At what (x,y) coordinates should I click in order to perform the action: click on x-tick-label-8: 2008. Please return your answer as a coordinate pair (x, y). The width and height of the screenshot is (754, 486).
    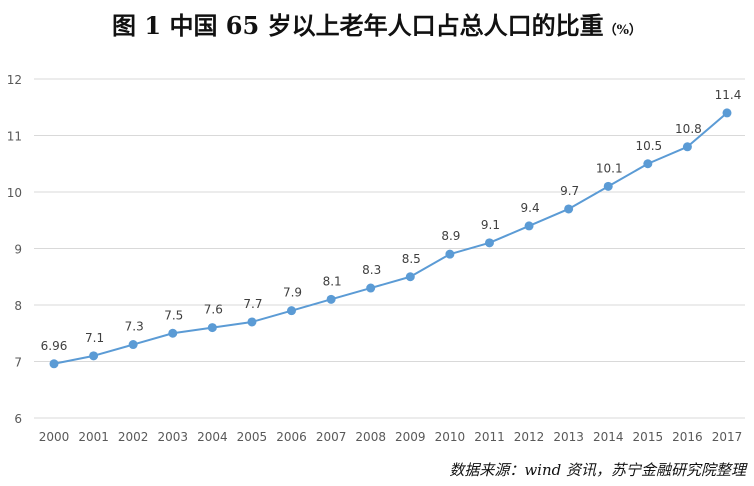
    Looking at the image, I should click on (370, 437).